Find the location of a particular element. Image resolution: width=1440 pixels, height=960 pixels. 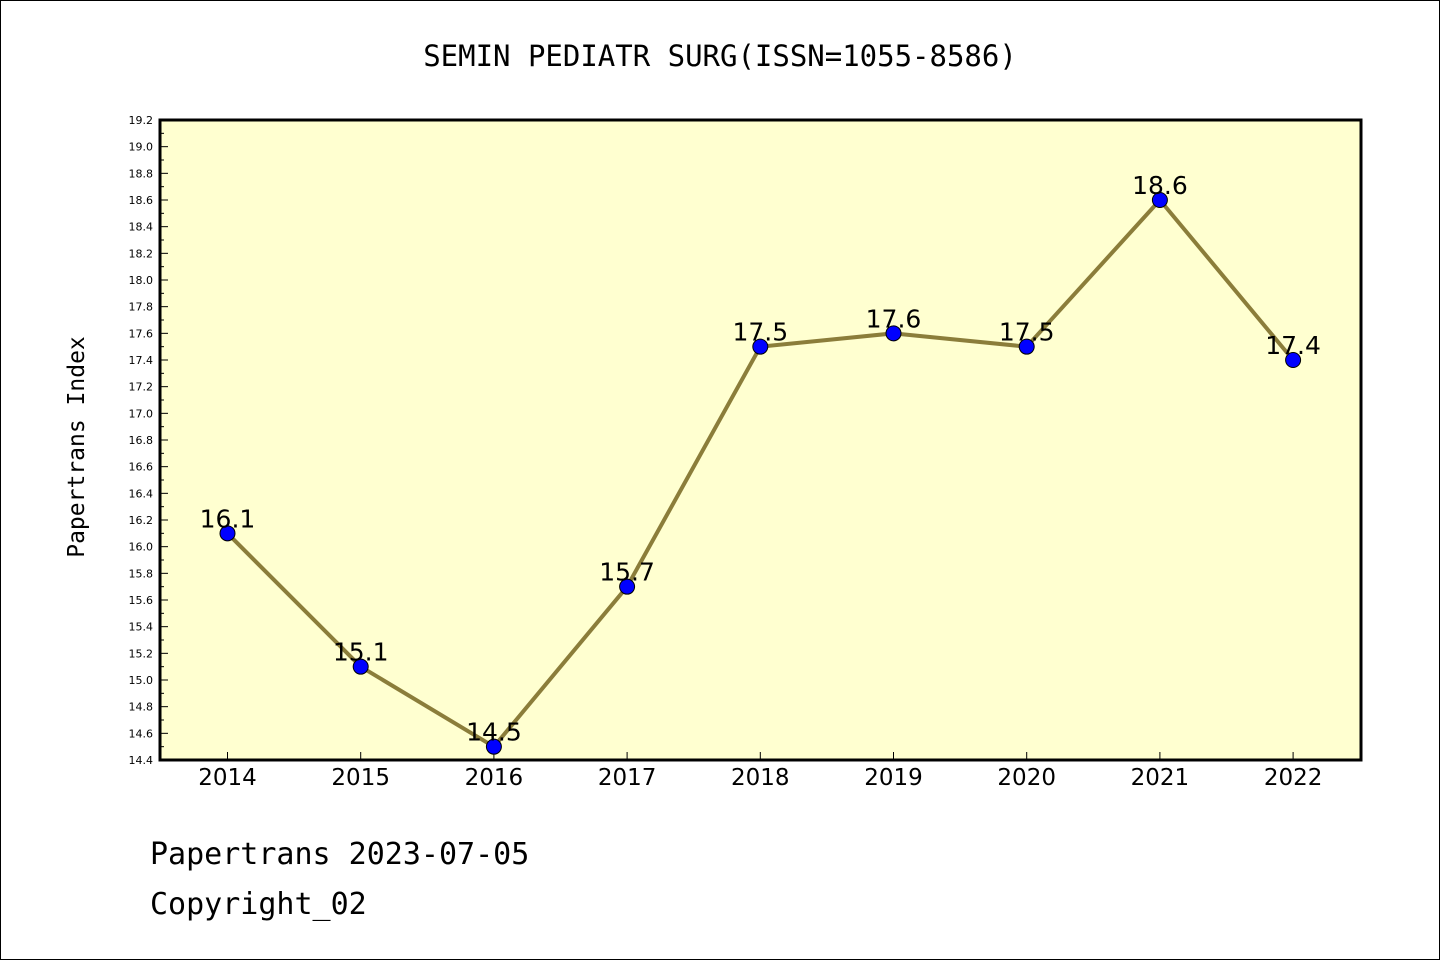

footer-date: Papertrans 2023-07-05 is located at coordinates (339, 854).